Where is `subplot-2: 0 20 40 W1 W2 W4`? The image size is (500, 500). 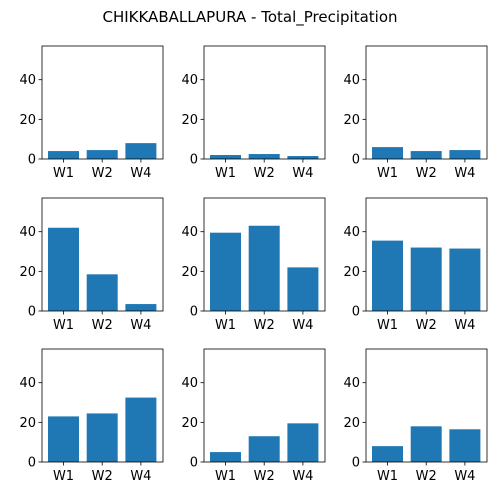 subplot-2: 0 20 40 W1 W2 W4 is located at coordinates (253, 113).